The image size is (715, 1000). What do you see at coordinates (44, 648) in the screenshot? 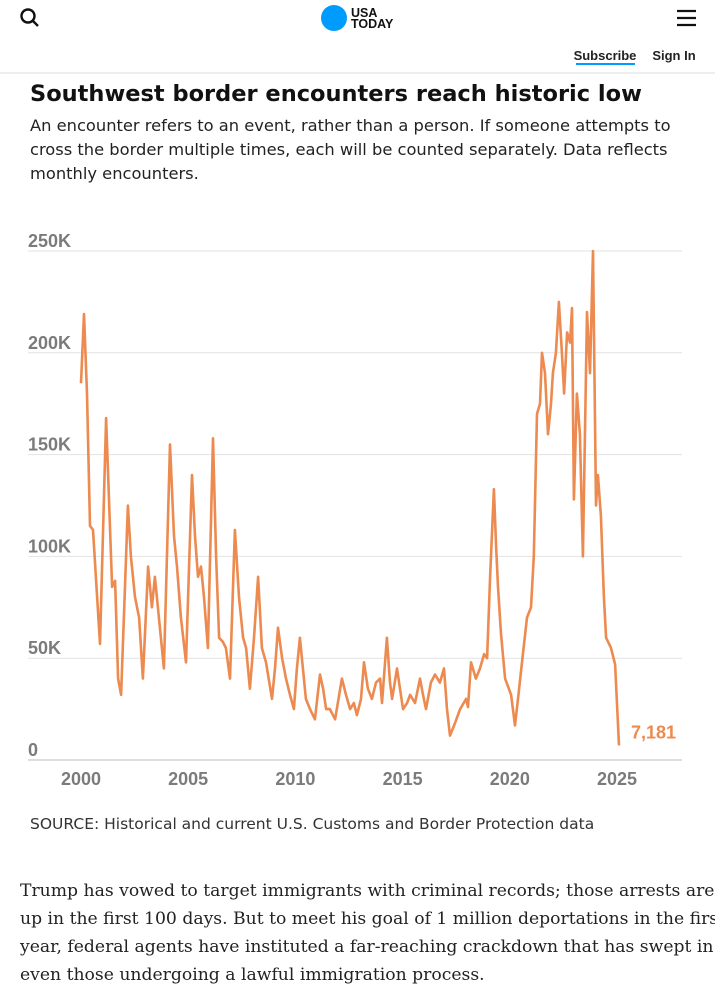
I see `y-tick-label: 50K` at bounding box center [44, 648].